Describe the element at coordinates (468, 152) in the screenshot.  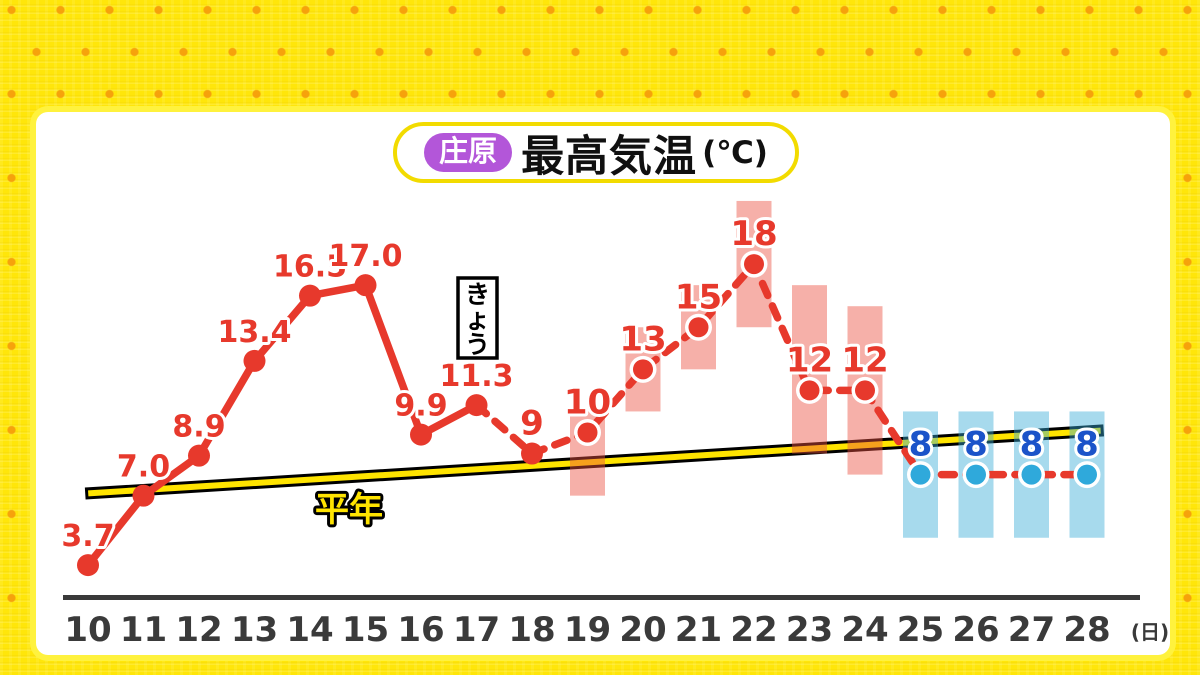
I see `location-badge: 庄原` at that location.